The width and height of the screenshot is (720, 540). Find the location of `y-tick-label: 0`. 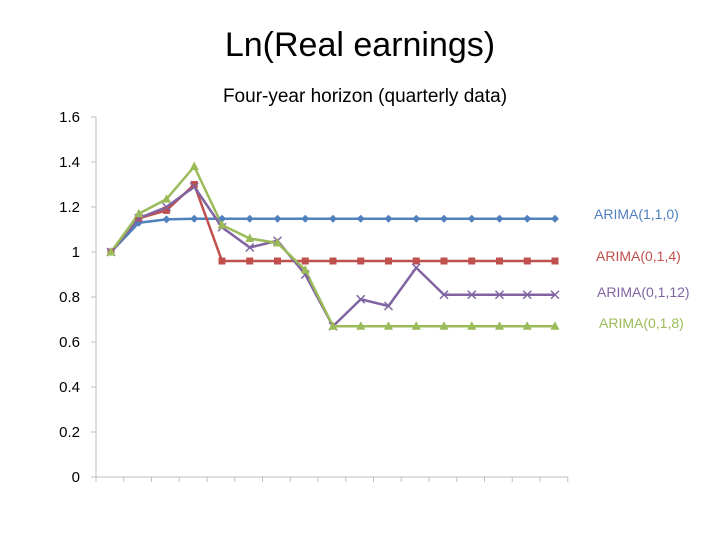

y-tick-label: 0 is located at coordinates (76, 477).